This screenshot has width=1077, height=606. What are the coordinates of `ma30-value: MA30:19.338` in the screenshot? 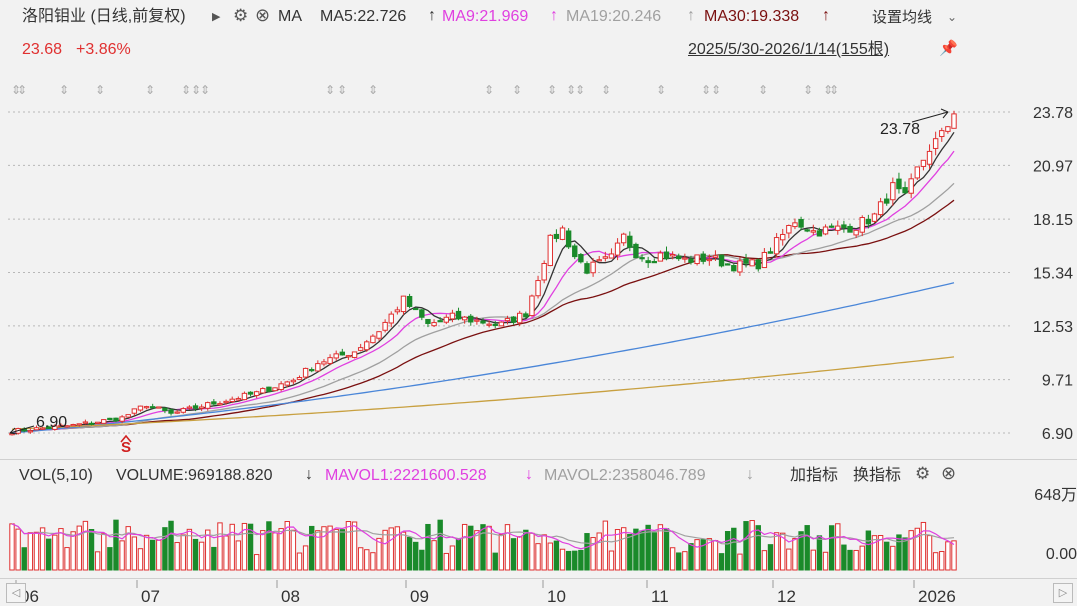 It's located at (752, 16).